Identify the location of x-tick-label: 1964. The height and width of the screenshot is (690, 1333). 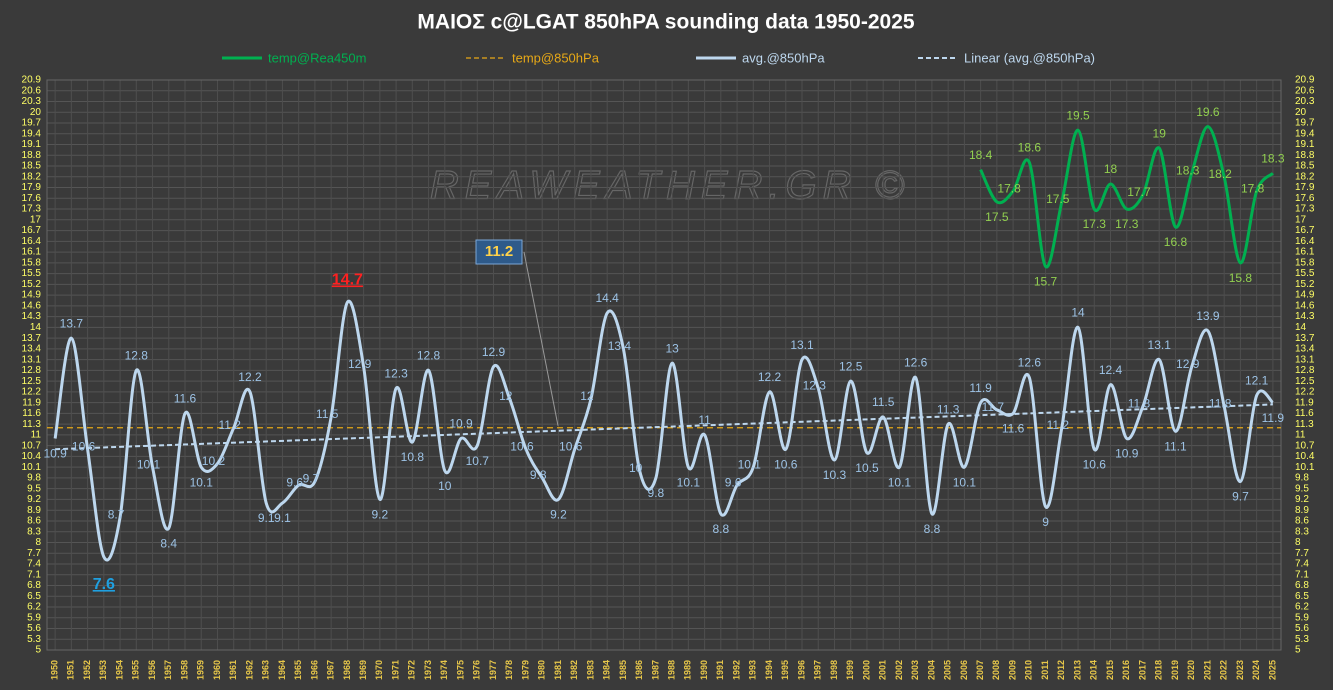
(282, 670).